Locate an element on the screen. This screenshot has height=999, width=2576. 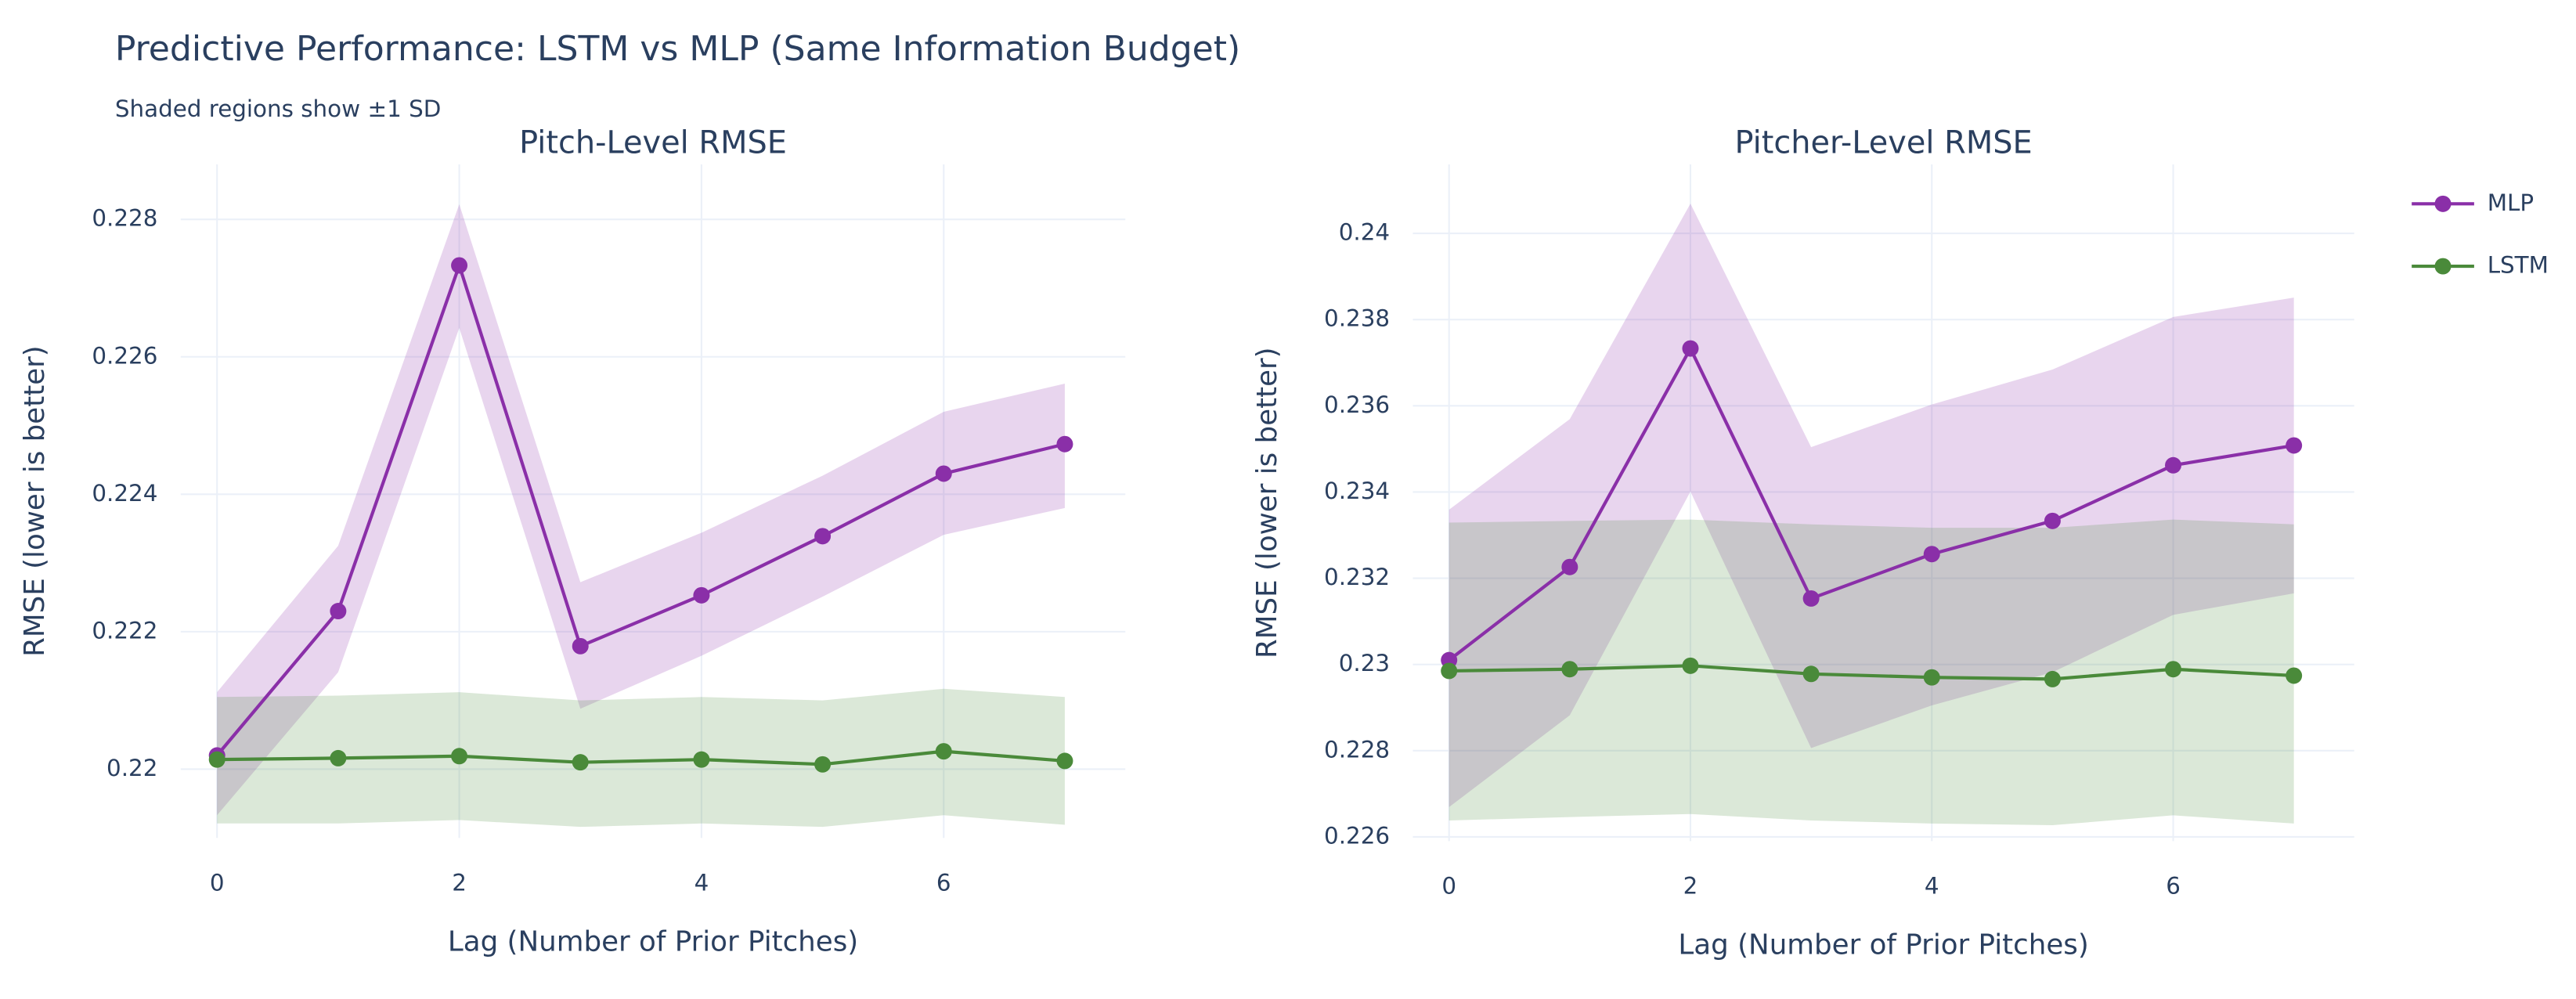
y-tick-label: 0.22 is located at coordinates (131, 768).